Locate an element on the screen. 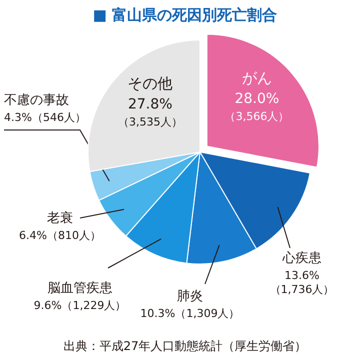  data-label: 10.3%（1,309人） is located at coordinates (190, 313).